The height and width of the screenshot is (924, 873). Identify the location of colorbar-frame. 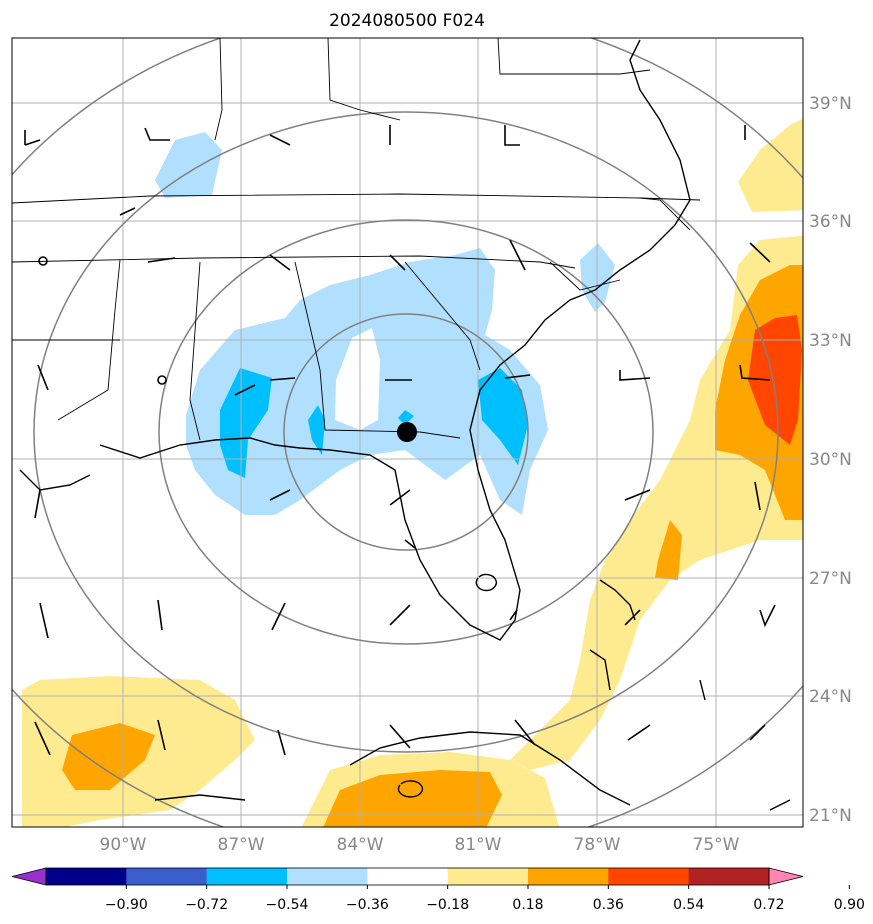
(407, 876).